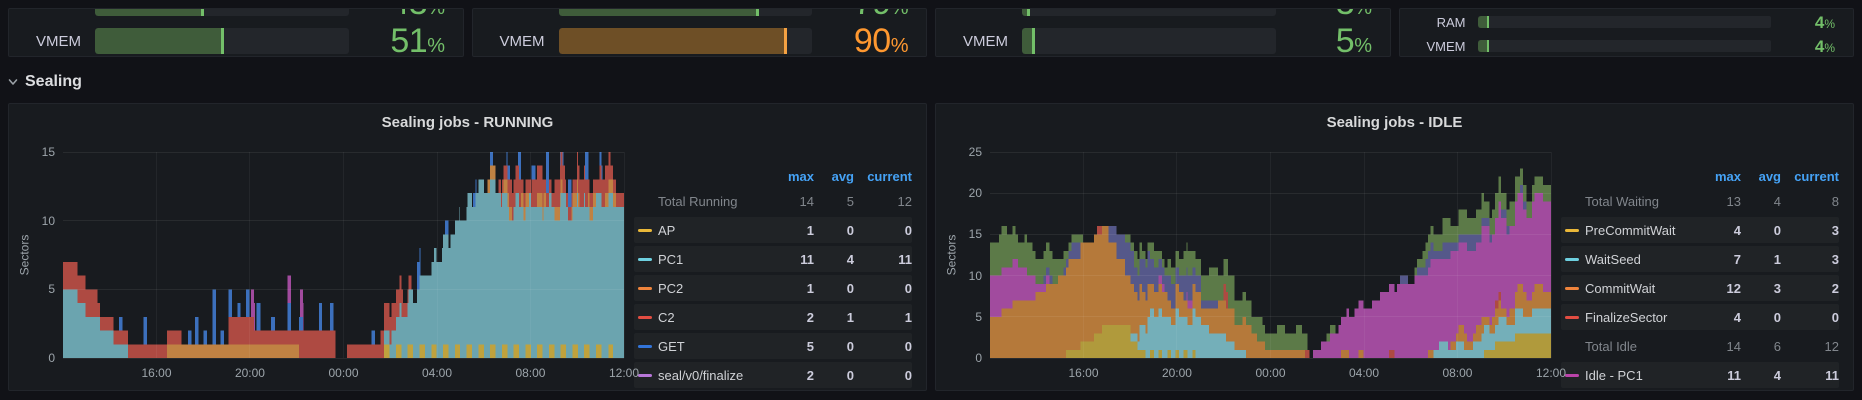 The width and height of the screenshot is (1862, 400). Describe the element at coordinates (773, 201) in the screenshot. I see `legend-row-total-running: Total Running 14 5 12` at that location.